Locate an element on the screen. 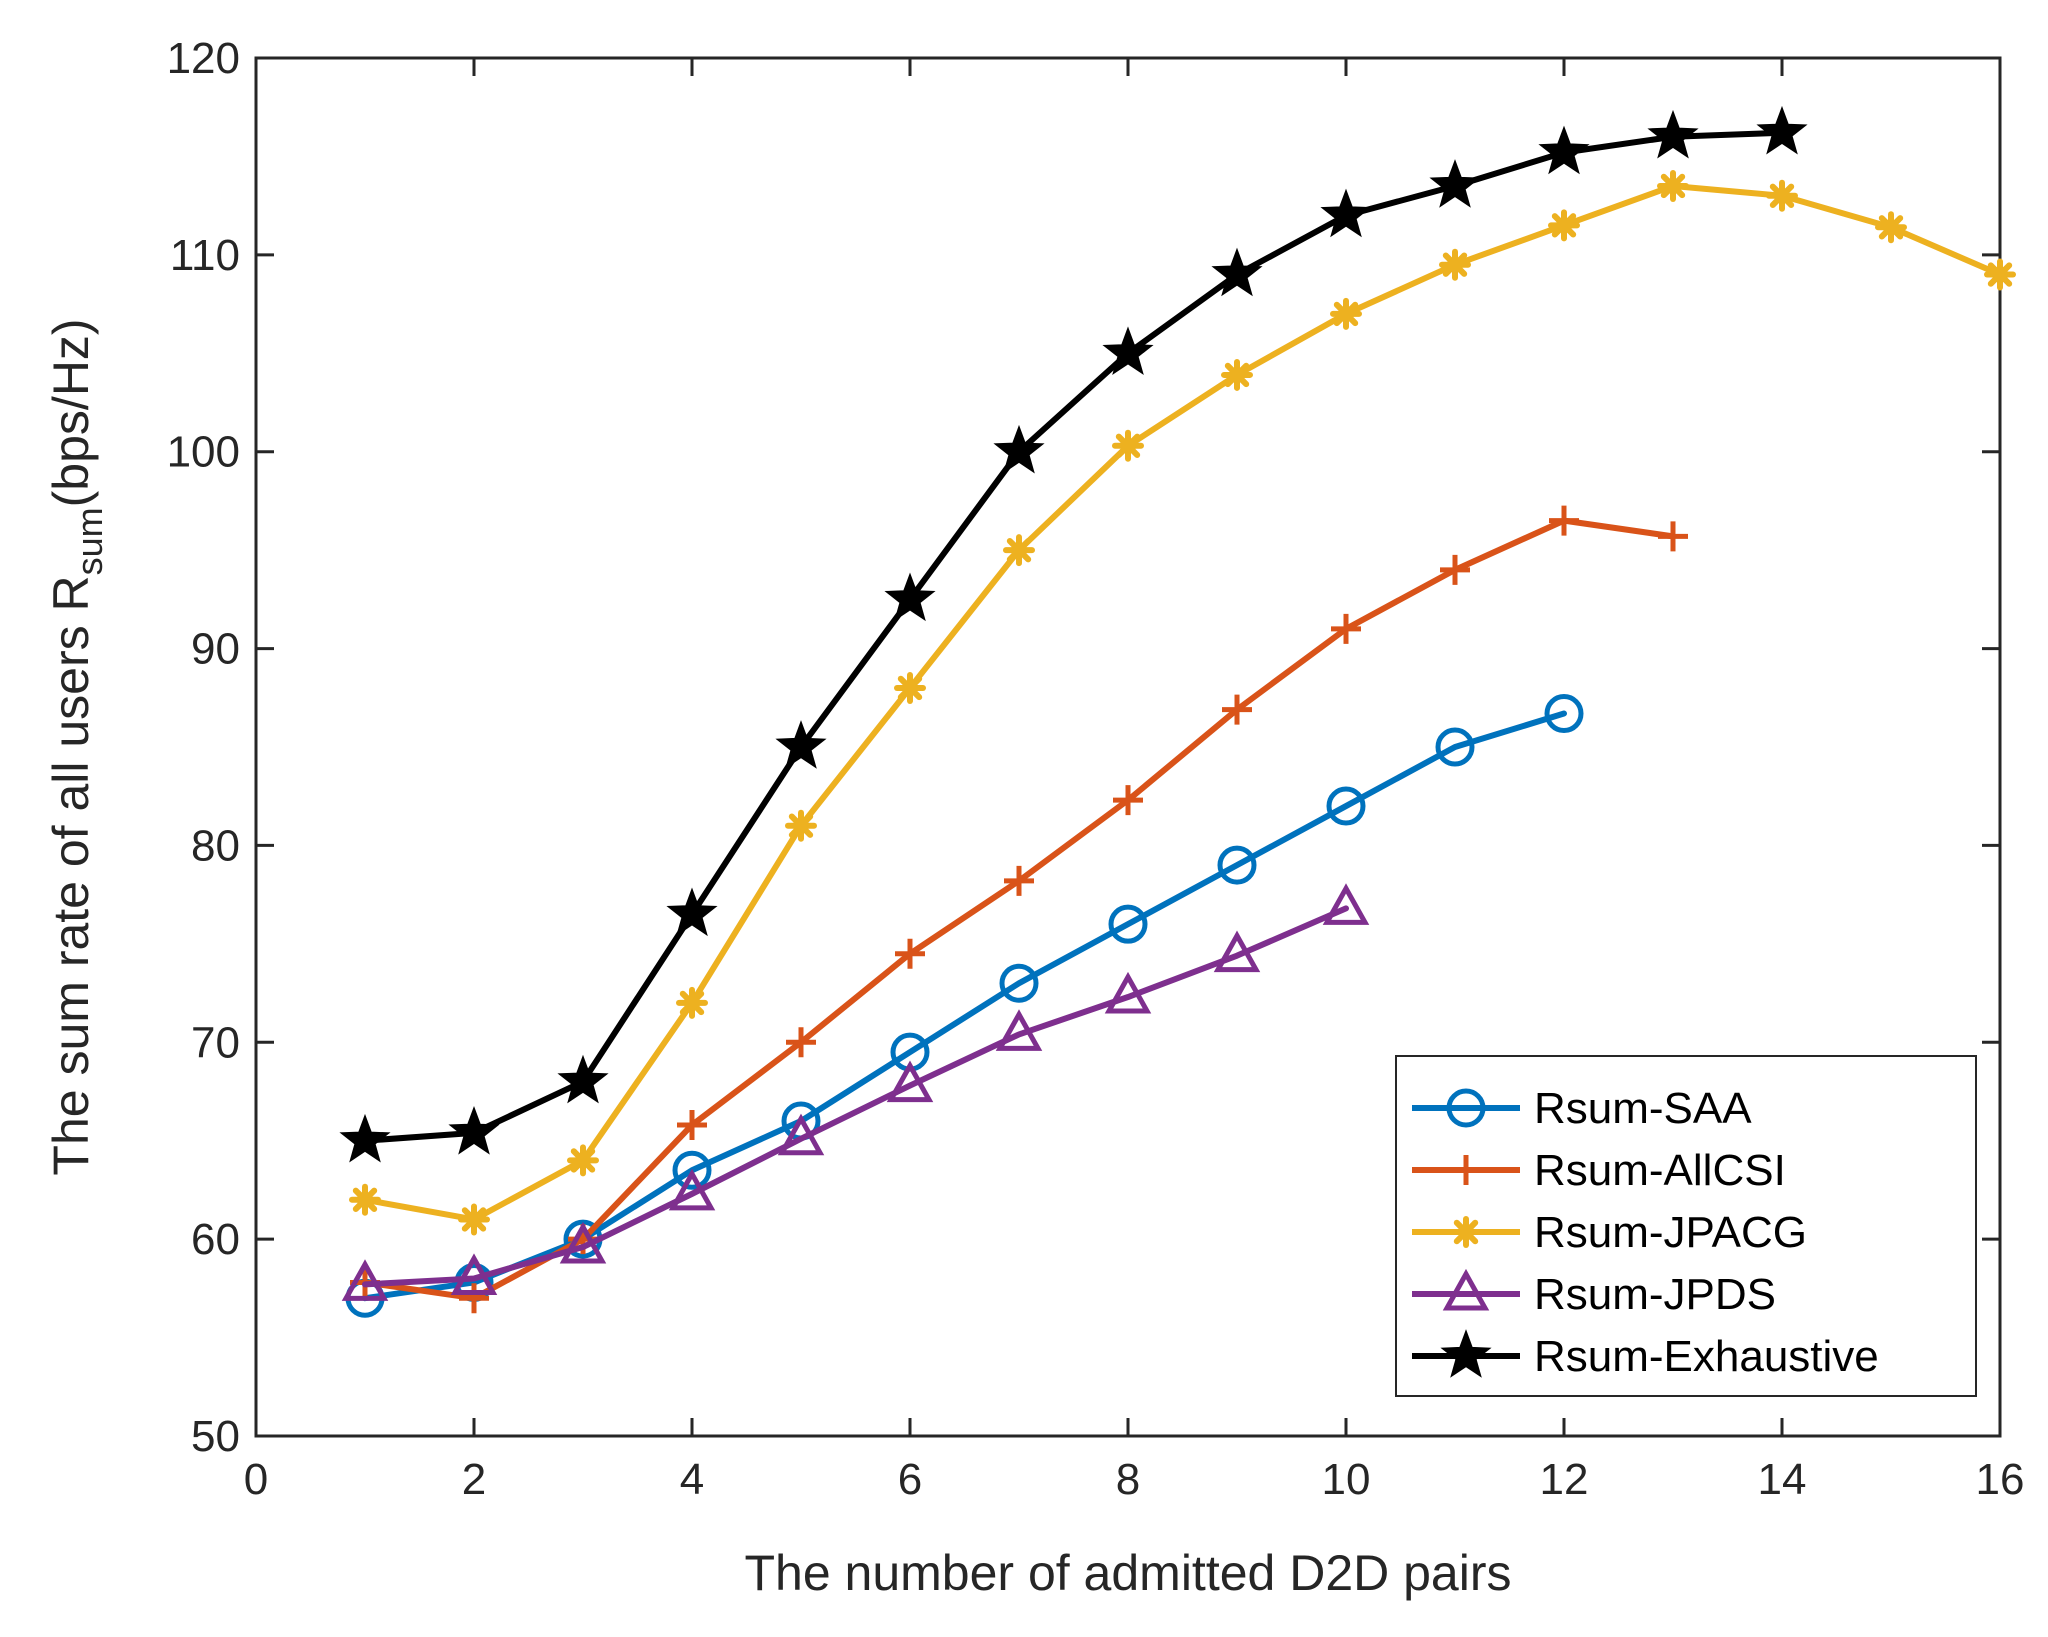 The height and width of the screenshot is (1637, 2048). x-tick-label: 12 is located at coordinates (1564, 1479).